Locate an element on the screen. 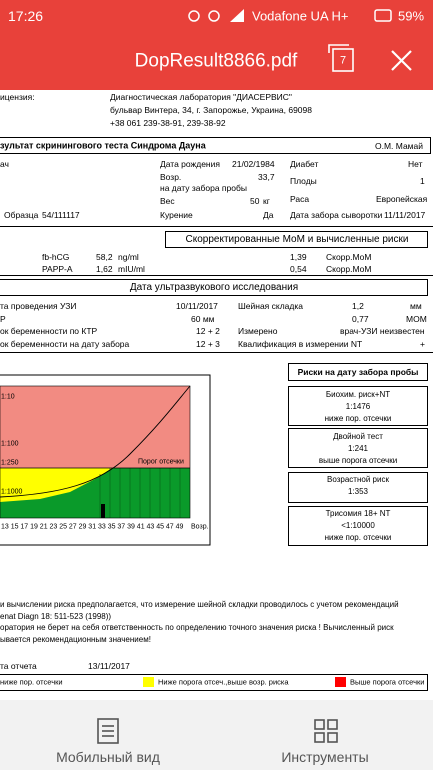 This screenshot has height=770, width=433. text: ниже пор. отсечки is located at coordinates (31, 682).